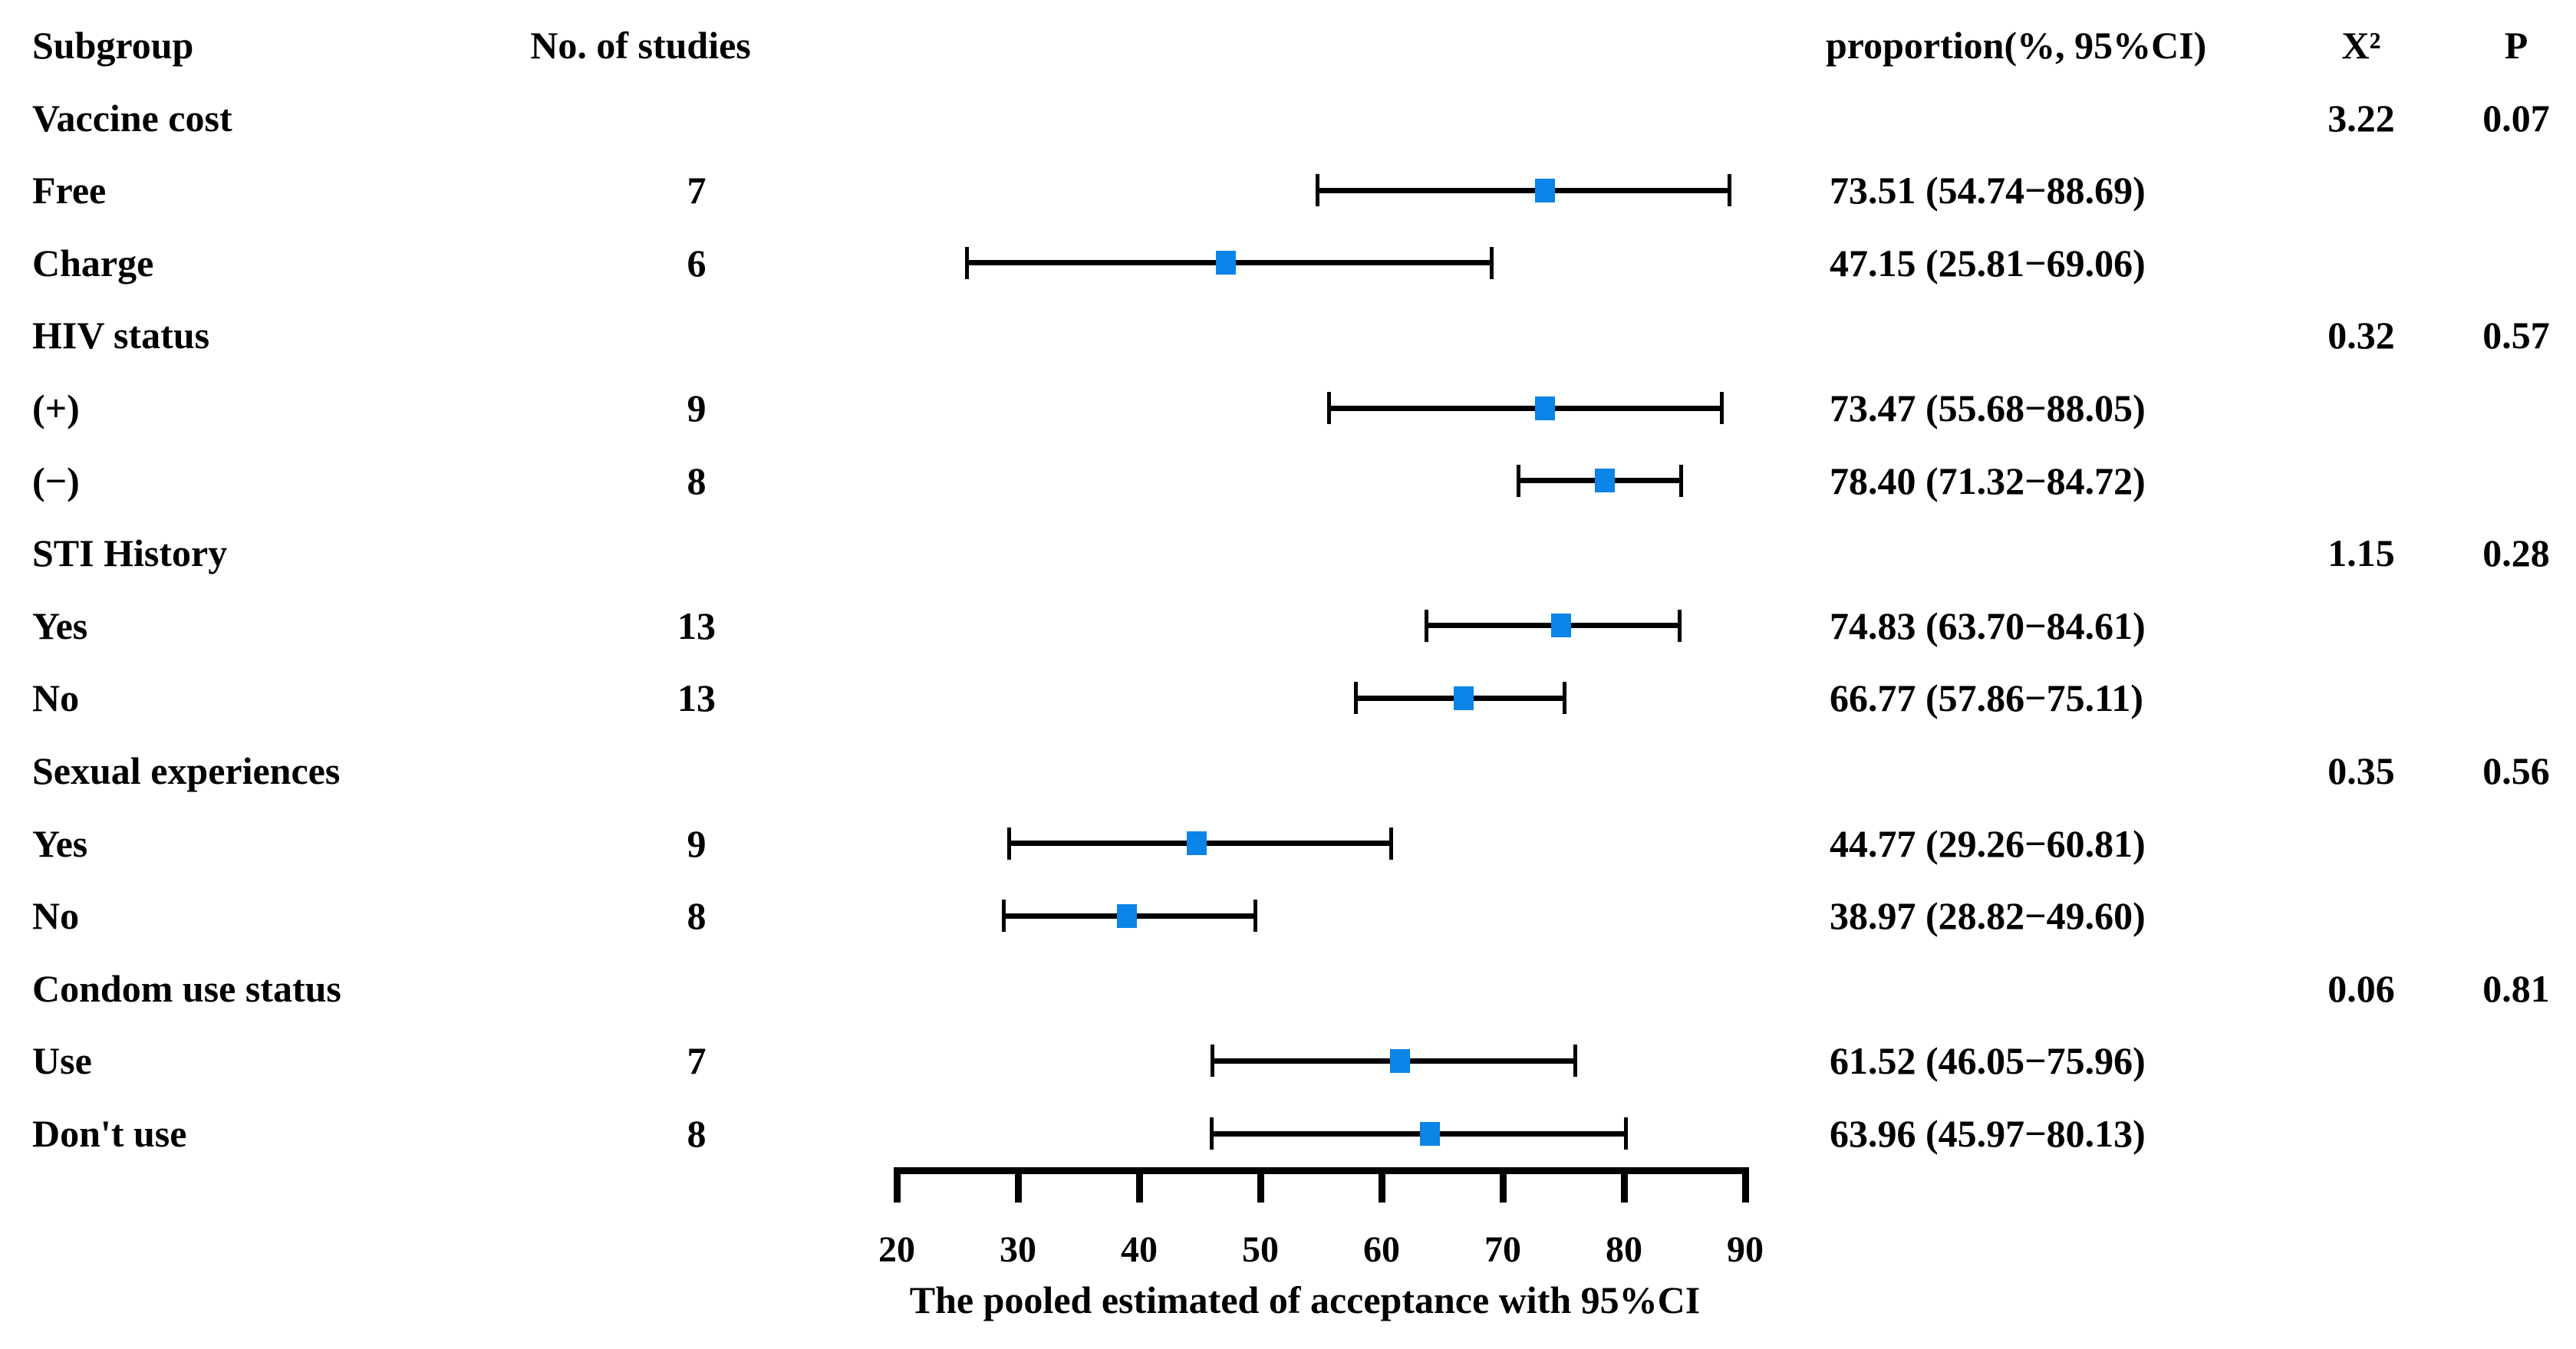 This screenshot has width=2576, height=1349. I want to click on study-count: 6, so click(697, 263).